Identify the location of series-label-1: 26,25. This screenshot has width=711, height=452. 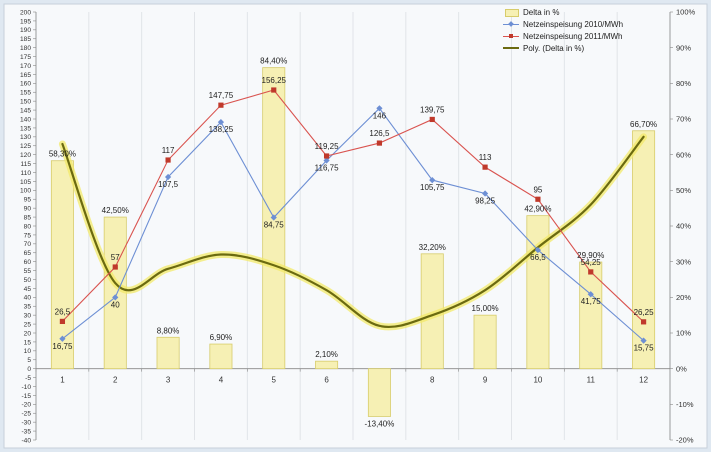
(644, 312).